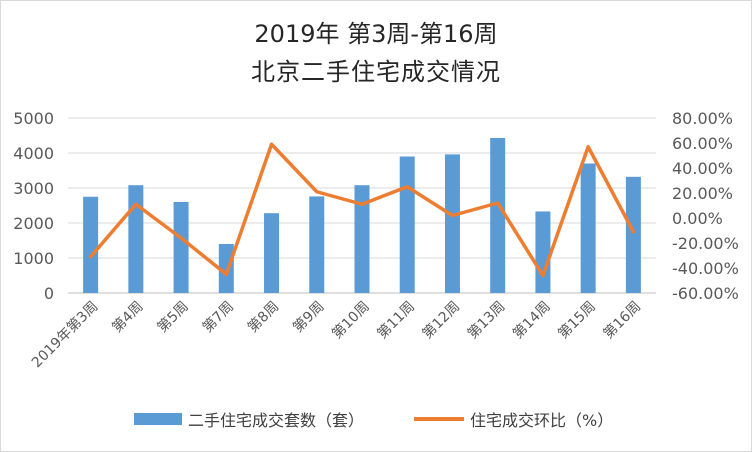 The height and width of the screenshot is (452, 752). Describe the element at coordinates (218, 317) in the screenshot. I see `x-tick-label: 第7周` at that location.